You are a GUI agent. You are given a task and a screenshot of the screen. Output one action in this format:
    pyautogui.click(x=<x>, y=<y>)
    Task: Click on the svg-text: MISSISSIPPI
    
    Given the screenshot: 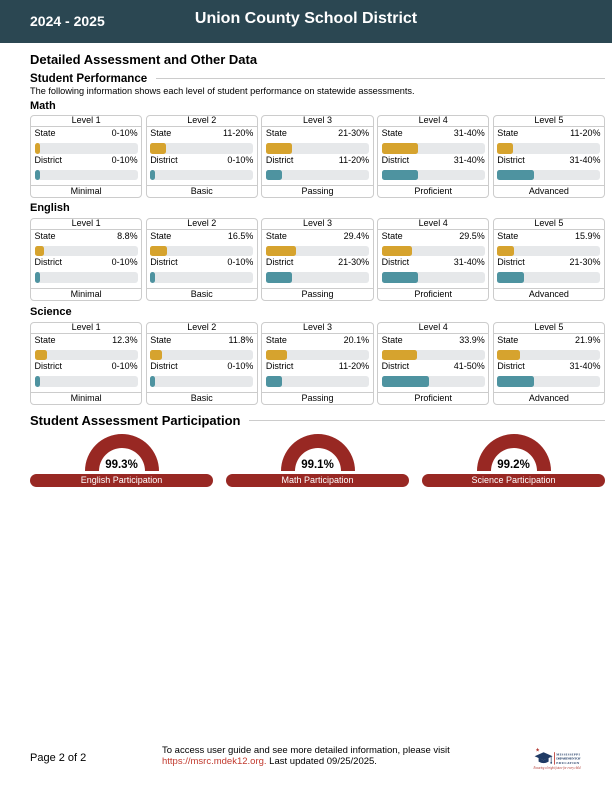 What is the action you would take?
    pyautogui.click(x=568, y=754)
    